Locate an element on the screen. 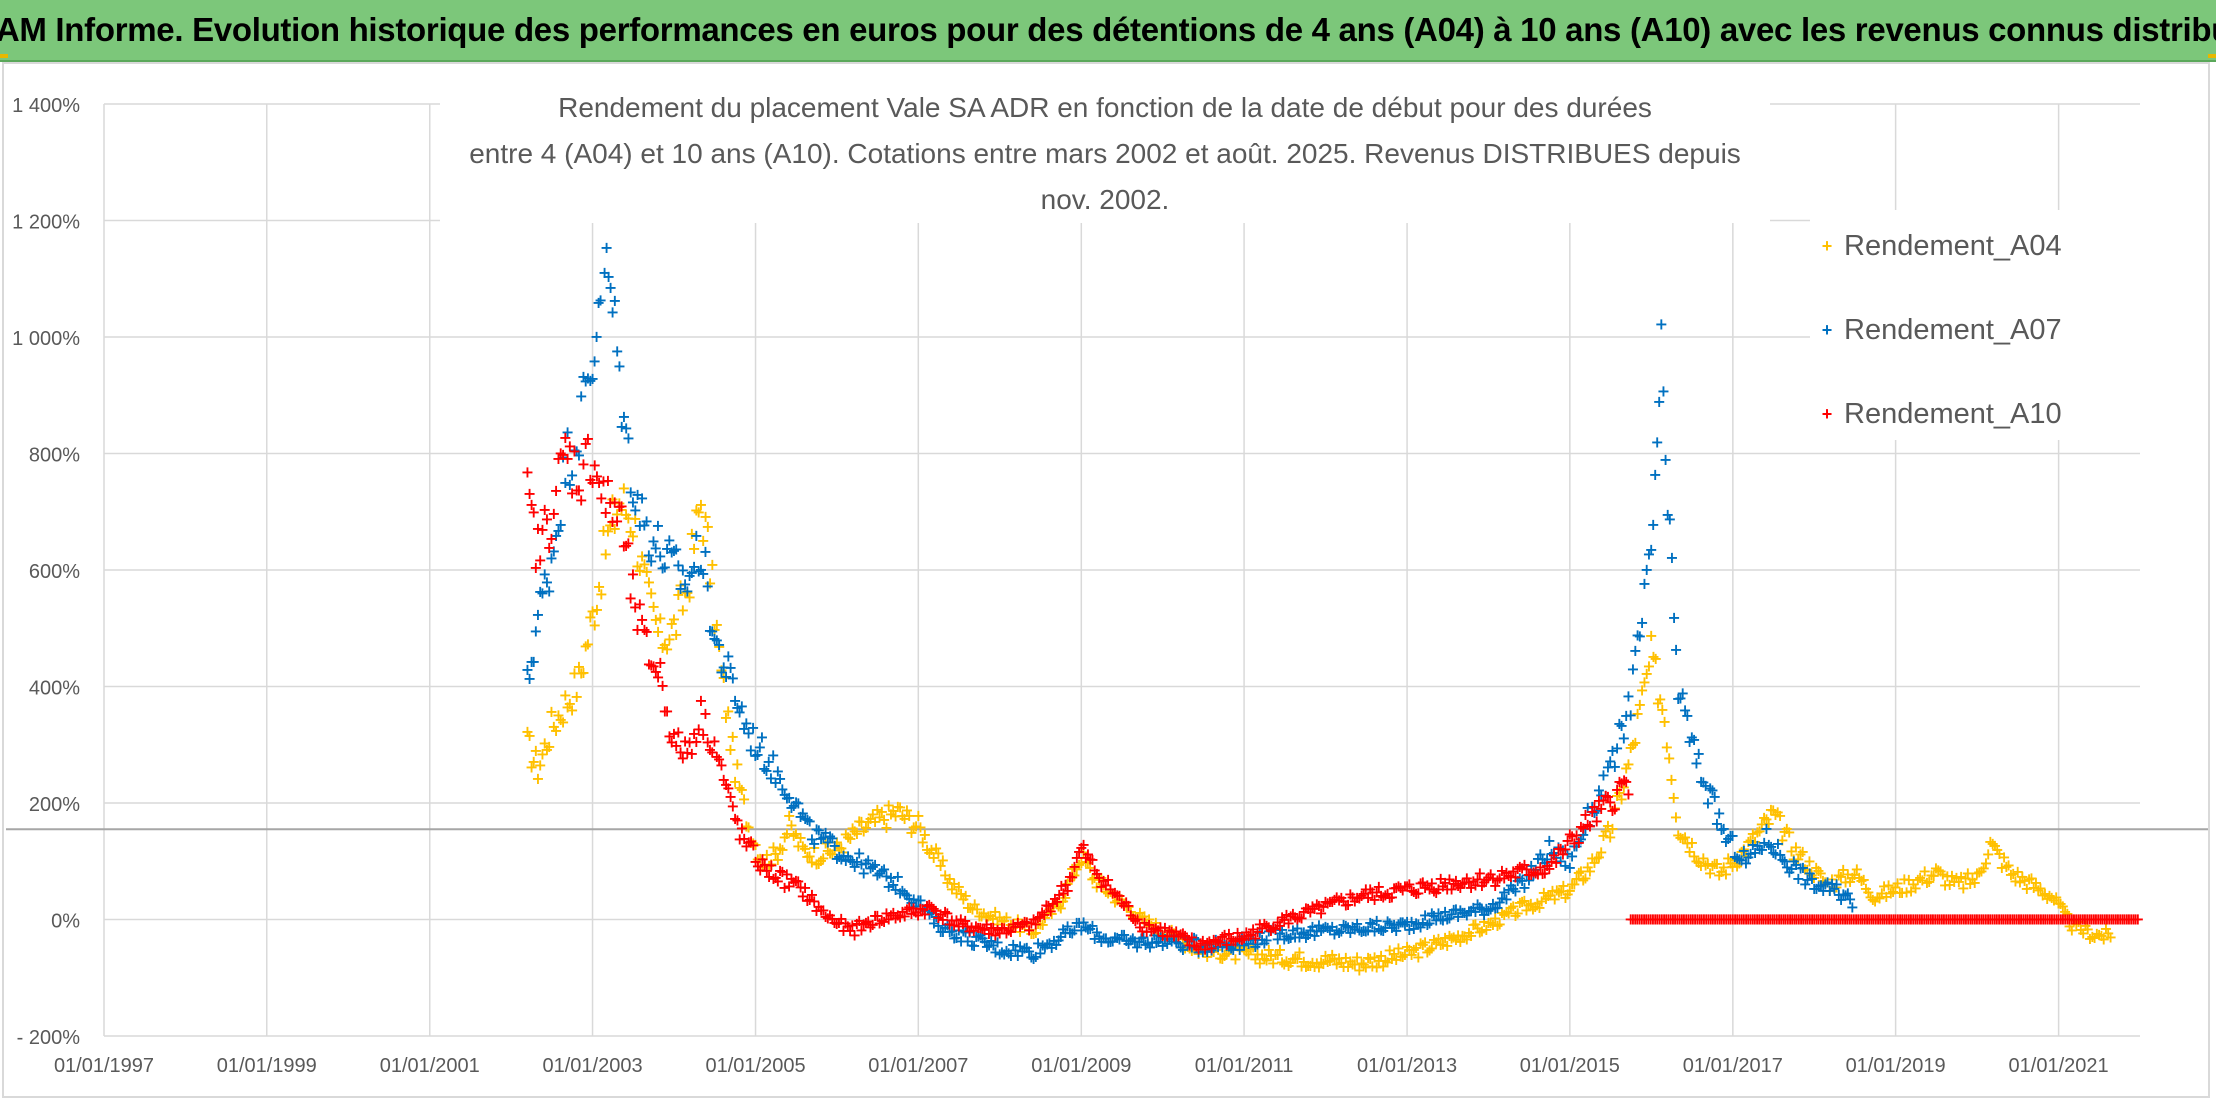  x-tick-label: 01/01/2001 is located at coordinates (430, 1066).